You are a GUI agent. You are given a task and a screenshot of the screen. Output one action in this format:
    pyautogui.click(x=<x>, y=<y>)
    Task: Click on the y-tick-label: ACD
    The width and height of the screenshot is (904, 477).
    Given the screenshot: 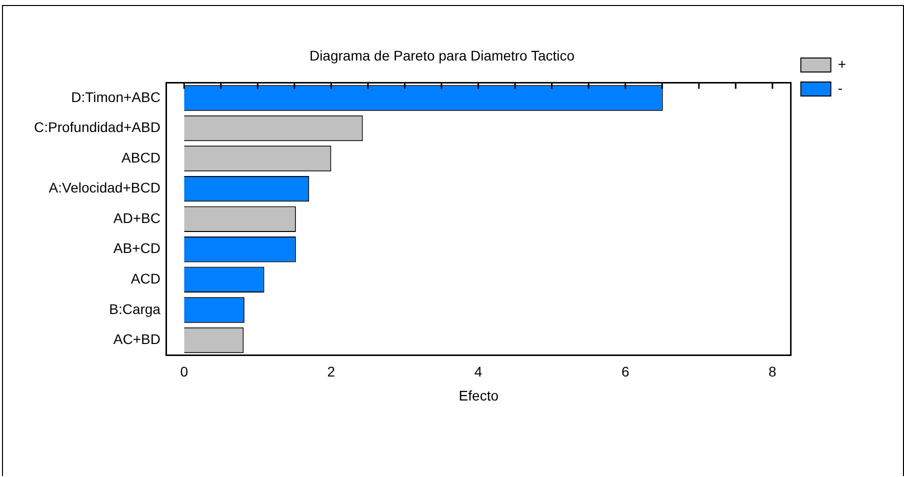 What is the action you would take?
    pyautogui.click(x=145, y=278)
    